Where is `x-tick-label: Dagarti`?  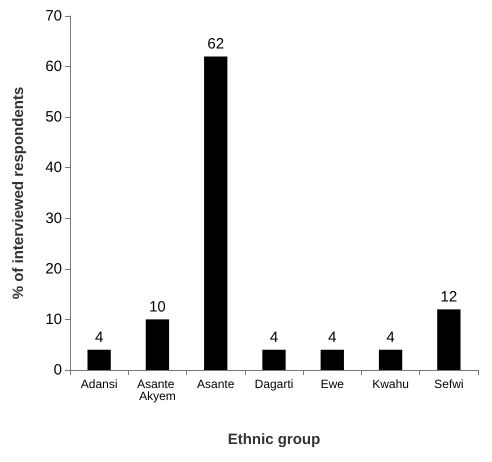 x-tick-label: Dagarti is located at coordinates (274, 384).